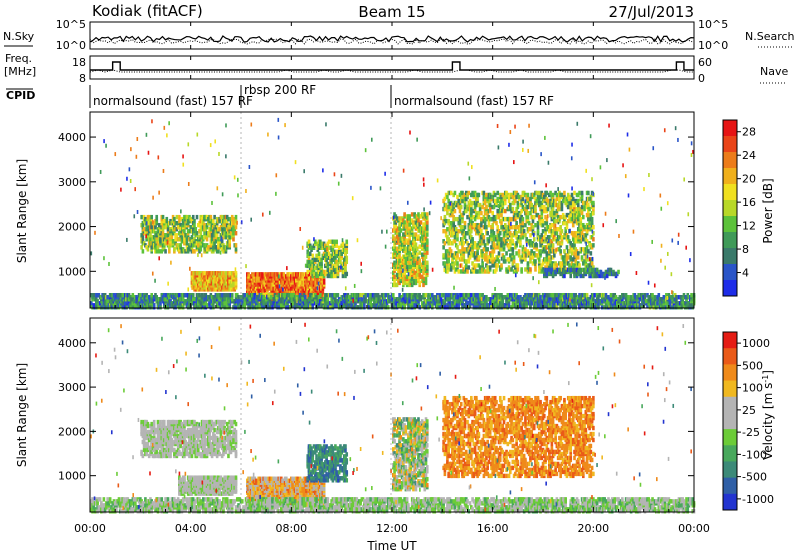 This screenshot has height=554, width=800. What do you see at coordinates (391, 12) in the screenshot?
I see `beam-title: Beam 15` at bounding box center [391, 12].